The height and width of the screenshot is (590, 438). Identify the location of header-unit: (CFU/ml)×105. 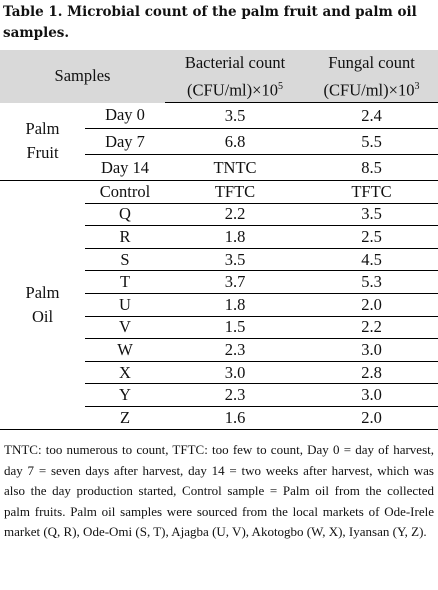
(235, 89).